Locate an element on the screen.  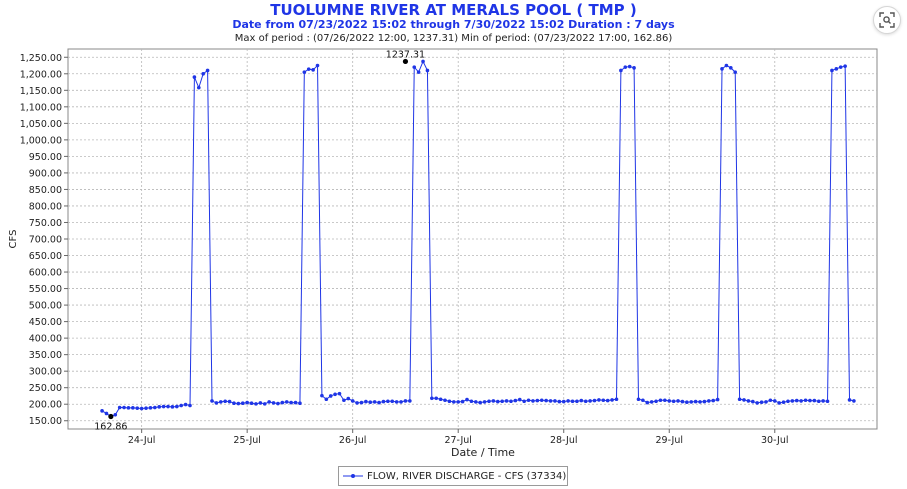
y-tick-label: 150.00 is located at coordinates (45, 421).